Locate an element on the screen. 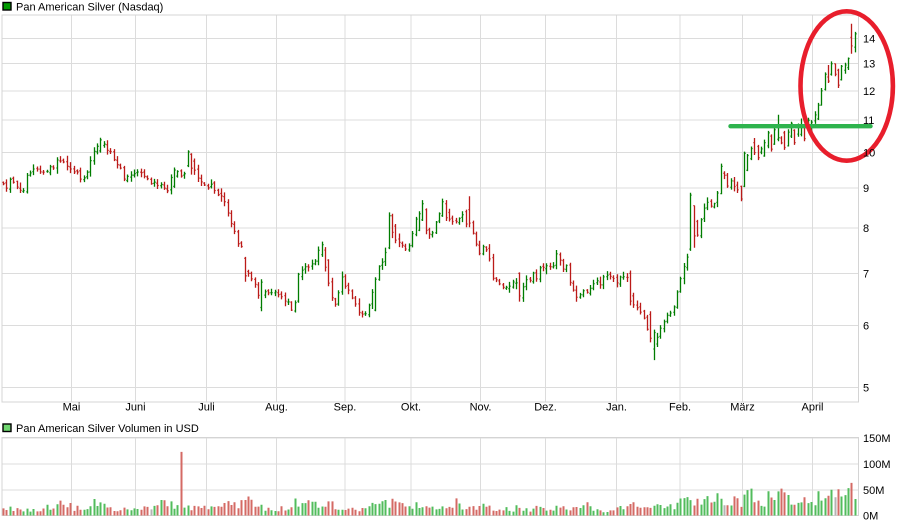 Image resolution: width=900 pixels, height=531 pixels. svg-text: Nov. is located at coordinates (481, 408).